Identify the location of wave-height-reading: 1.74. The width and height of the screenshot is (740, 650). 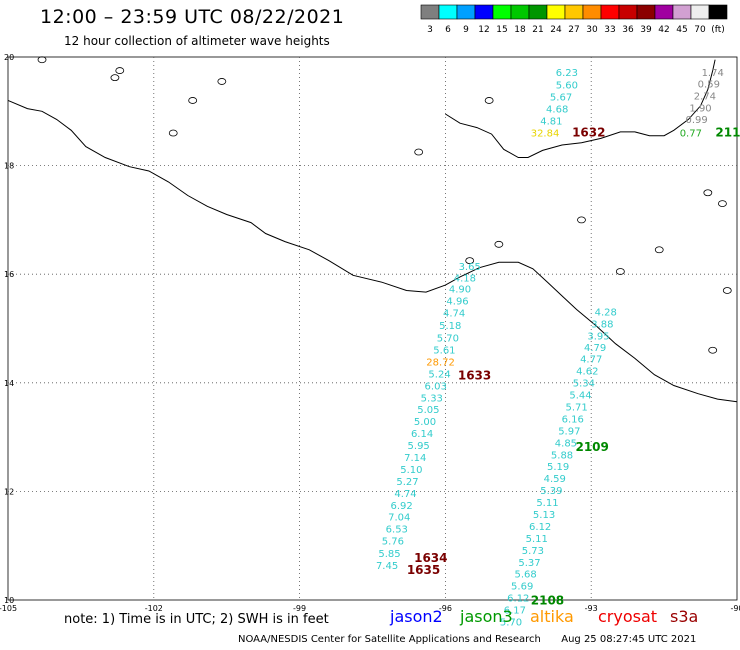
(713, 73).